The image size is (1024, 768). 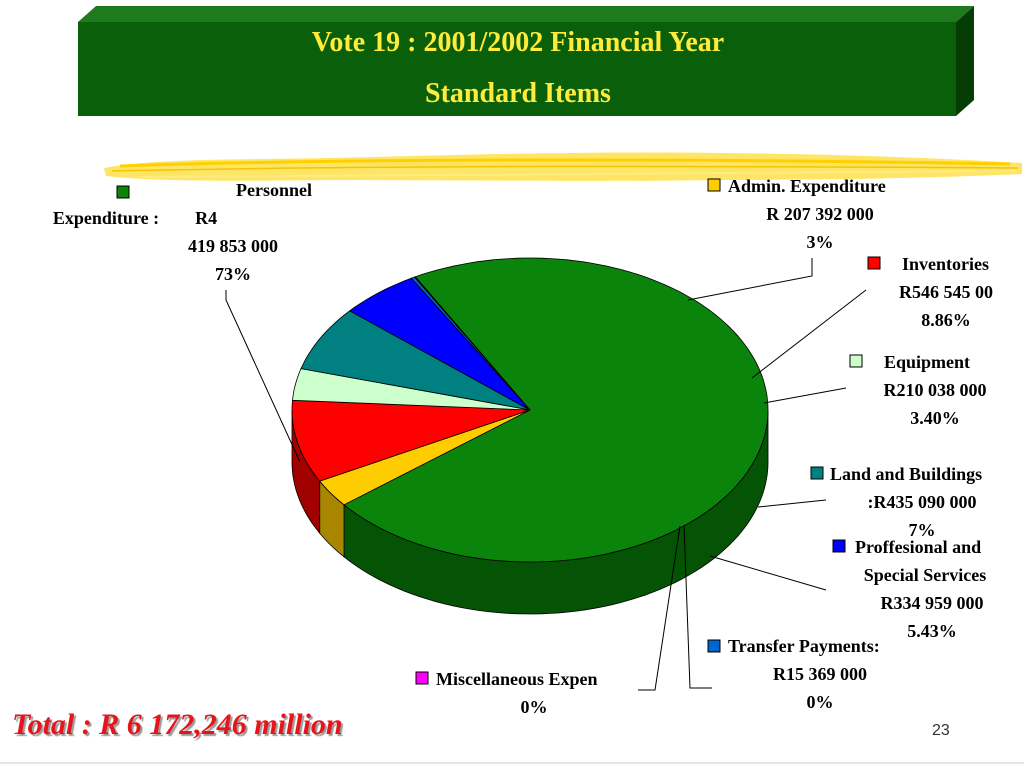 I want to click on pie-slice-land-and-buildings, so click(x=415, y=360).